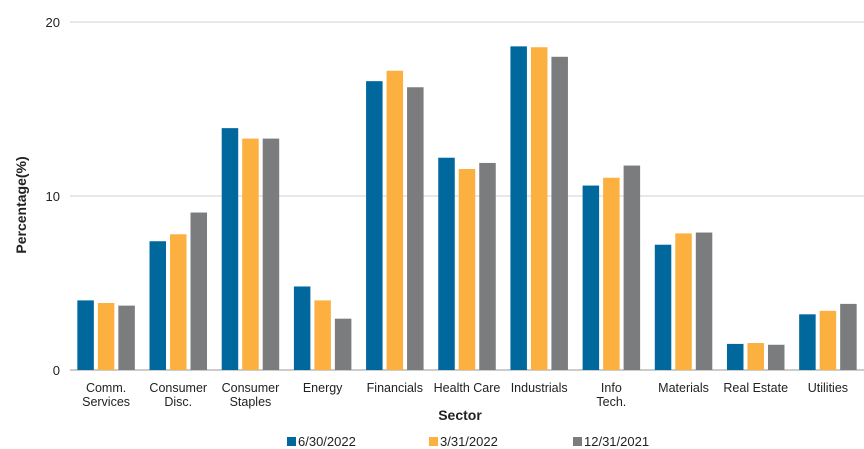 Image resolution: width=864 pixels, height=449 pixels. Describe the element at coordinates (539, 388) in the screenshot. I see `x-tick-label: Industrials` at that location.